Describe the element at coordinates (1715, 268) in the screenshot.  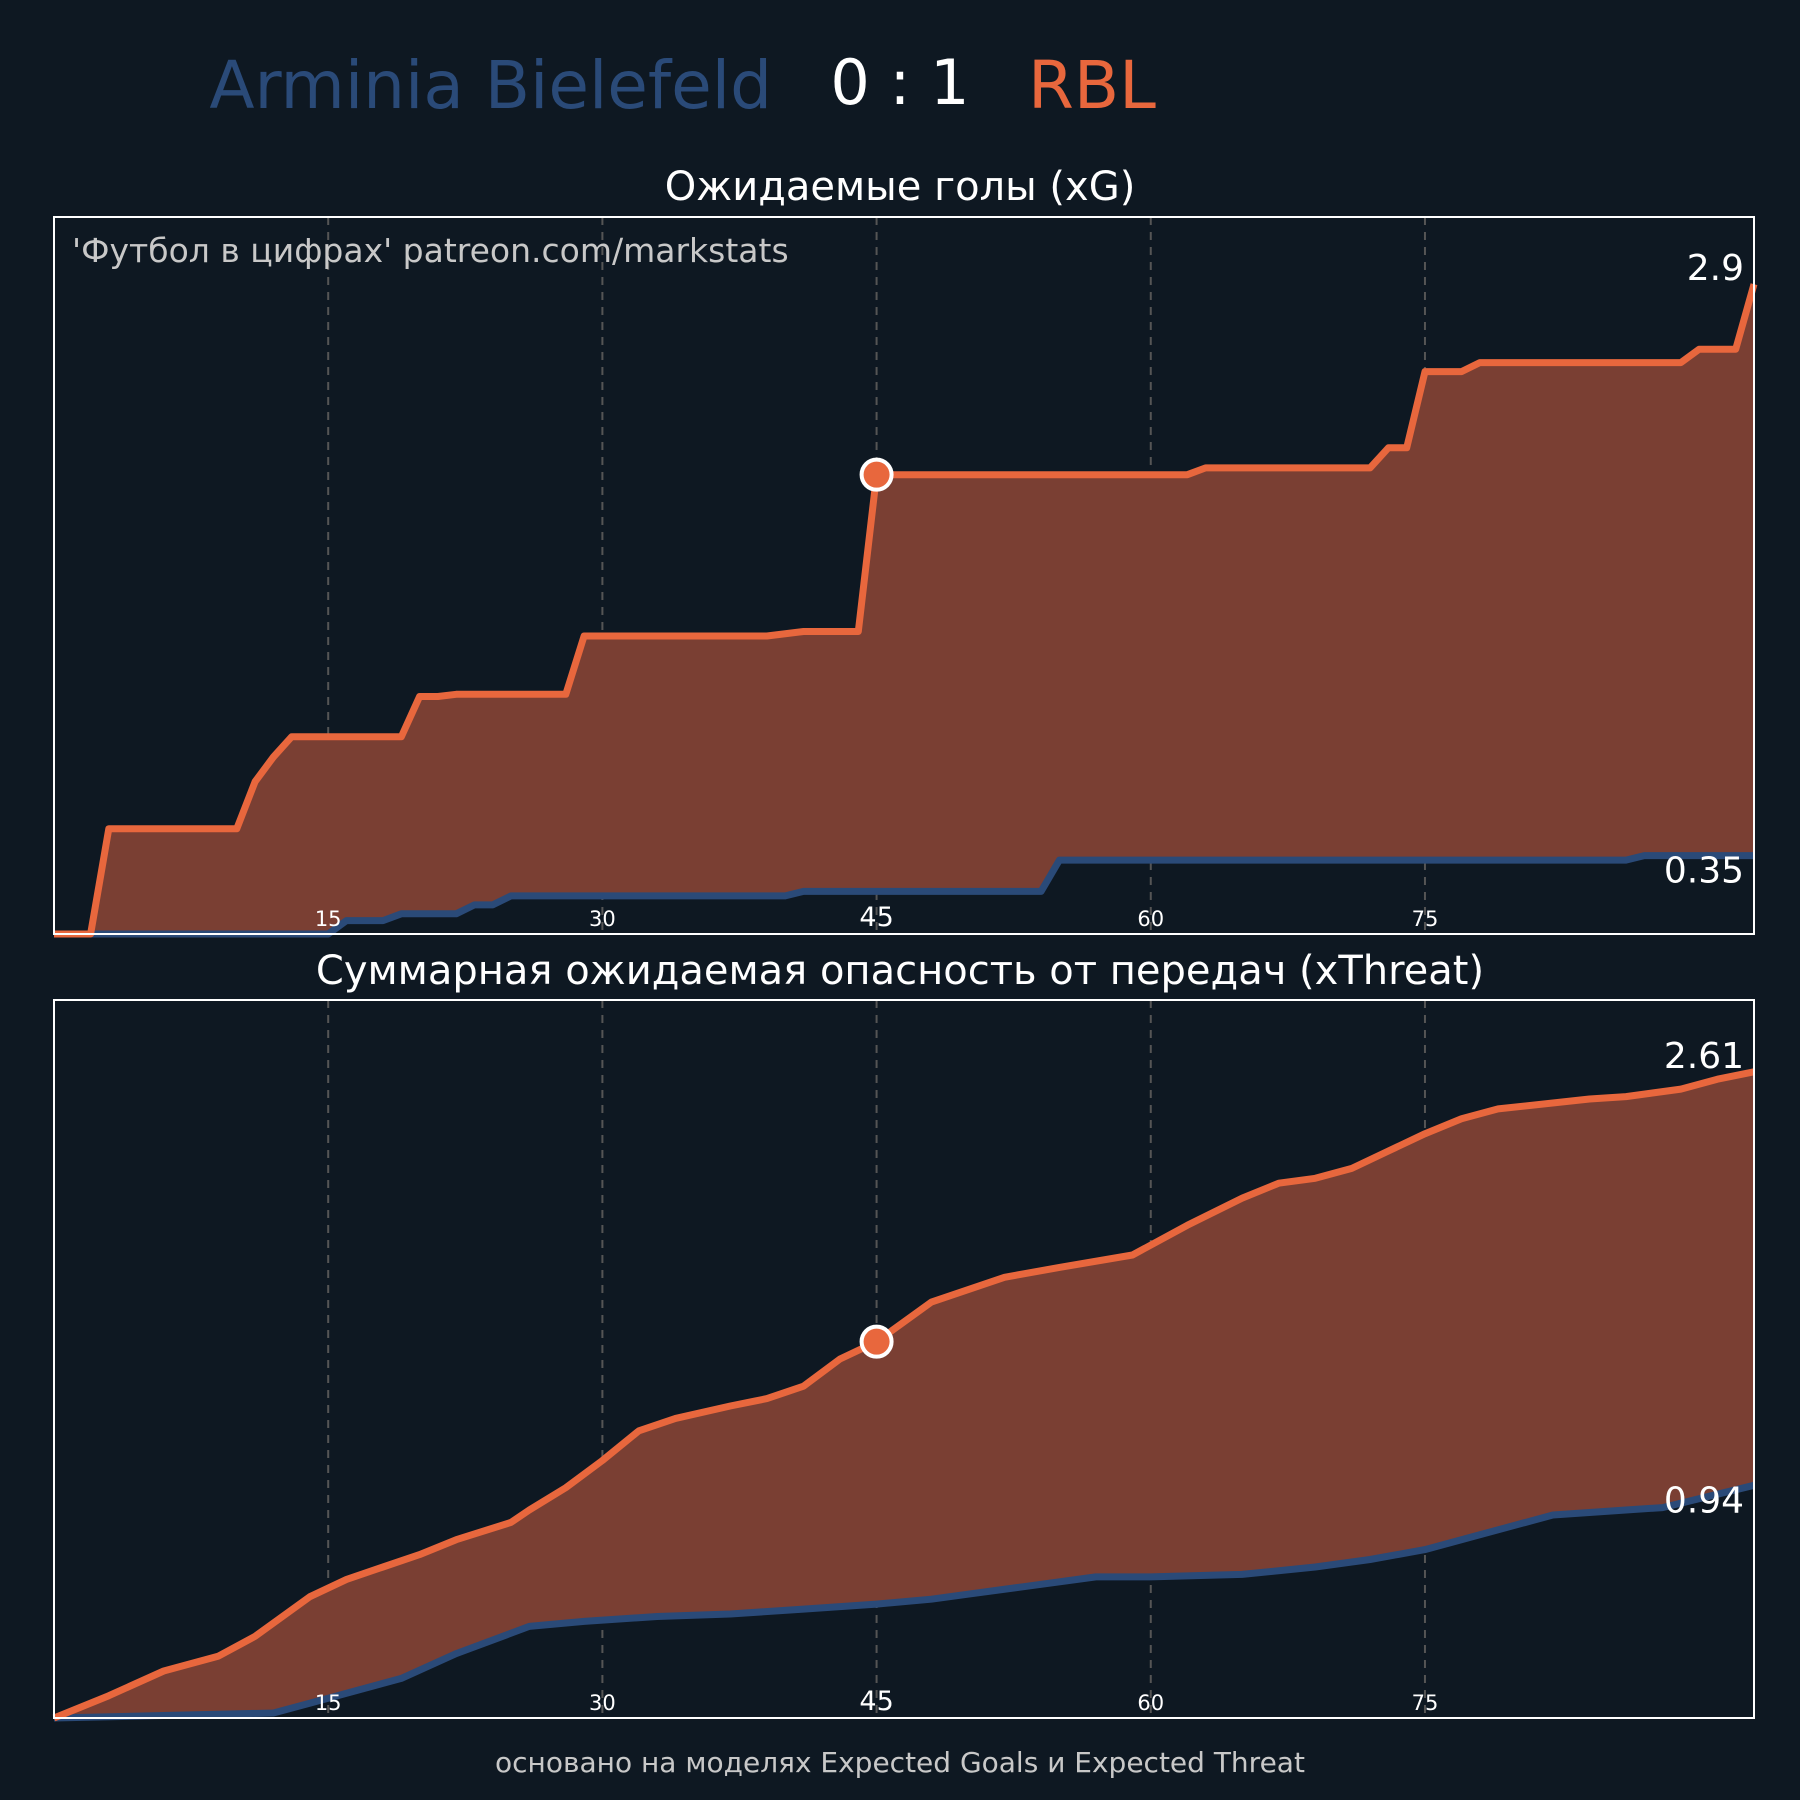
I see `xg-final-label-rbl: 2.9` at that location.